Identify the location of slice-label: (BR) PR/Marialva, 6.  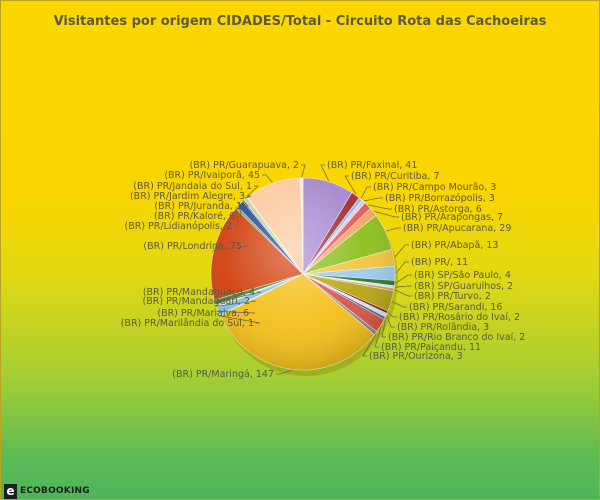
(203, 313).